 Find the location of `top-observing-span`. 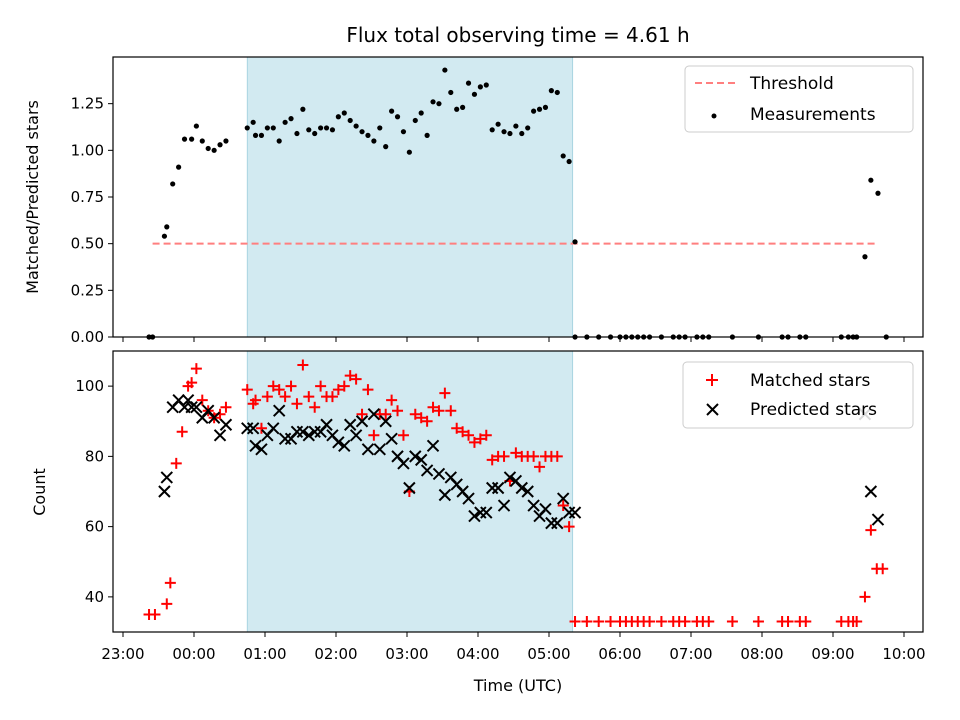

top-observing-span is located at coordinates (410, 197).